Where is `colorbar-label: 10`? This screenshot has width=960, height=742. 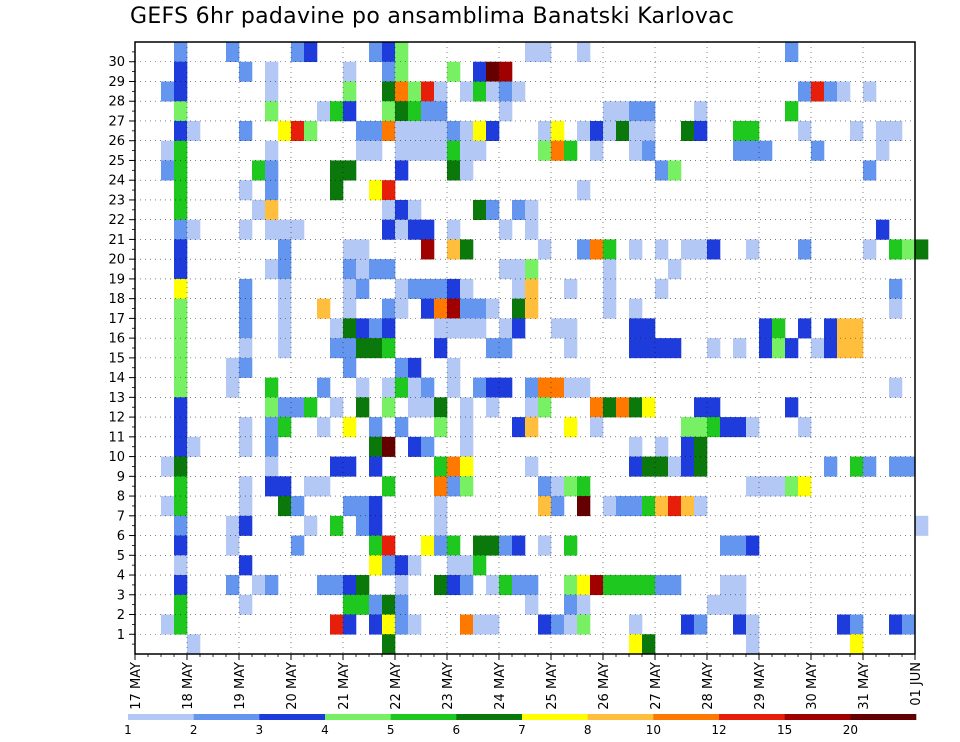
colorbar-label: 10 is located at coordinates (653, 730).